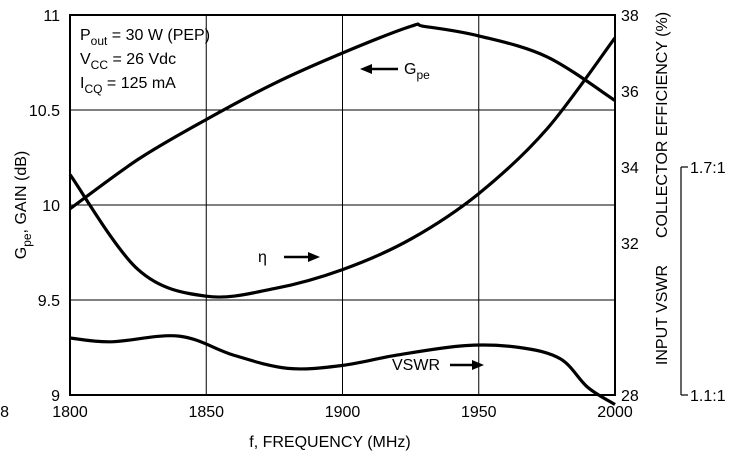 The width and height of the screenshot is (748, 463). I want to click on vswr-label: VSWR, so click(438, 365).